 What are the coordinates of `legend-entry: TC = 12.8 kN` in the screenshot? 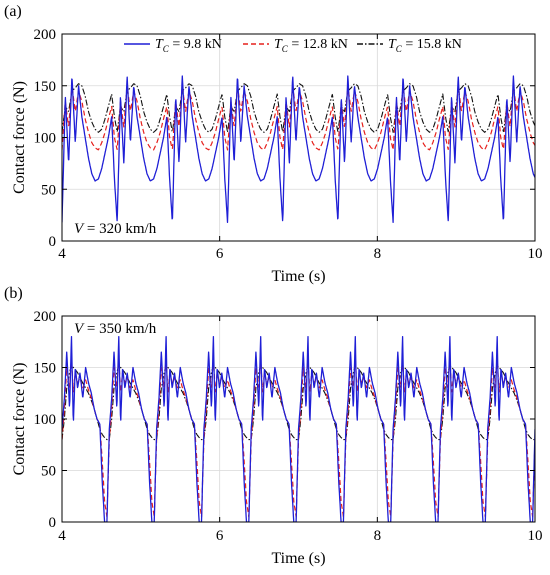 It's located at (311, 45).